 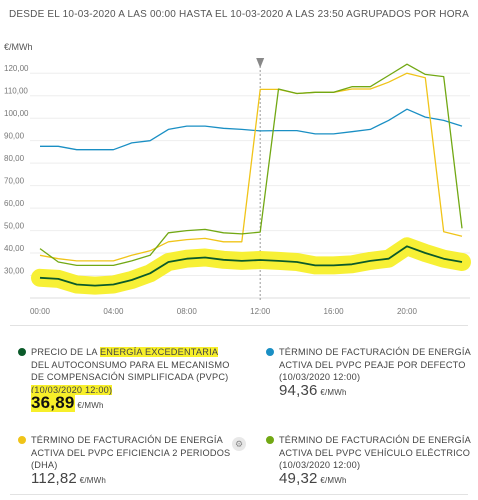 What do you see at coordinates (18, 47) in the screenshot?
I see `y-axis-unit: €/MWh` at bounding box center [18, 47].